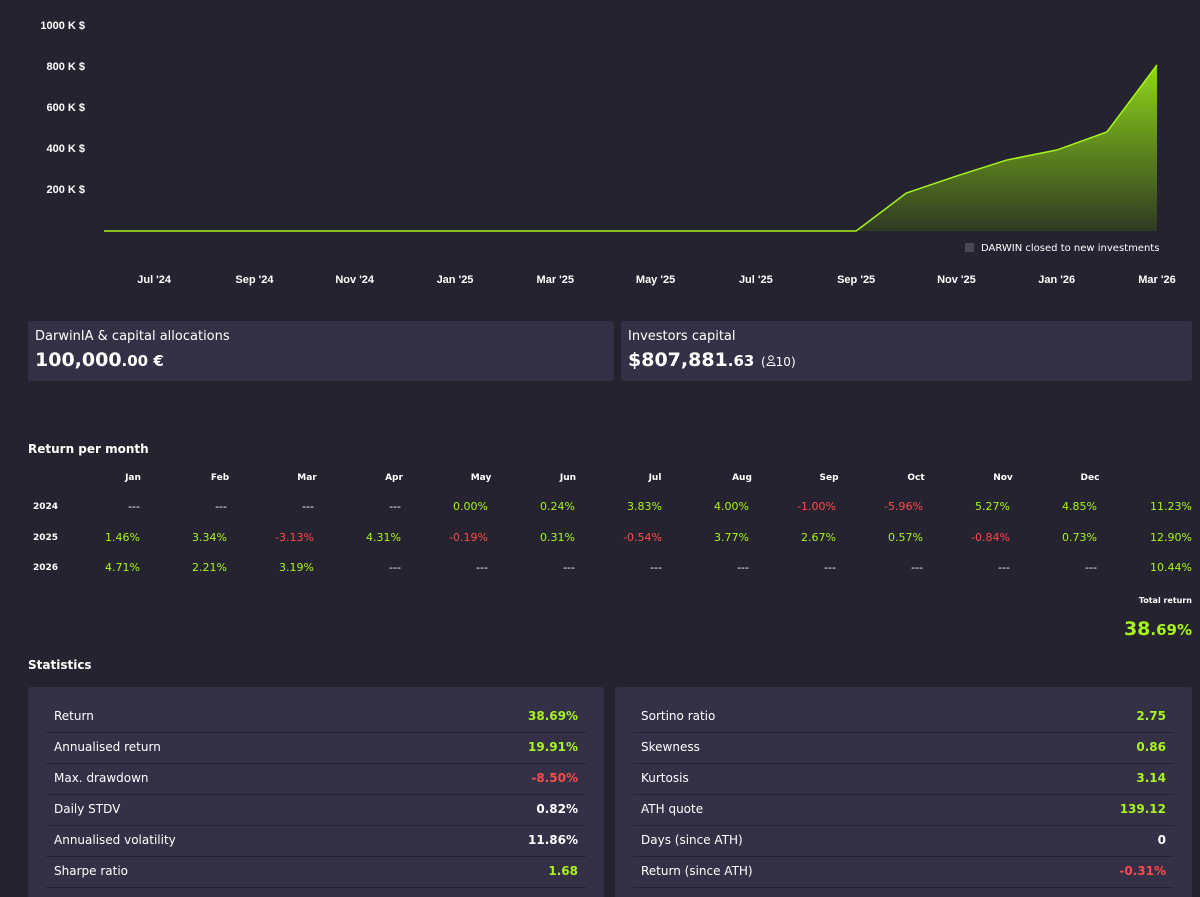 This screenshot has height=897, width=1200. I want to click on y-tick-label: 400 K $, so click(65, 149).